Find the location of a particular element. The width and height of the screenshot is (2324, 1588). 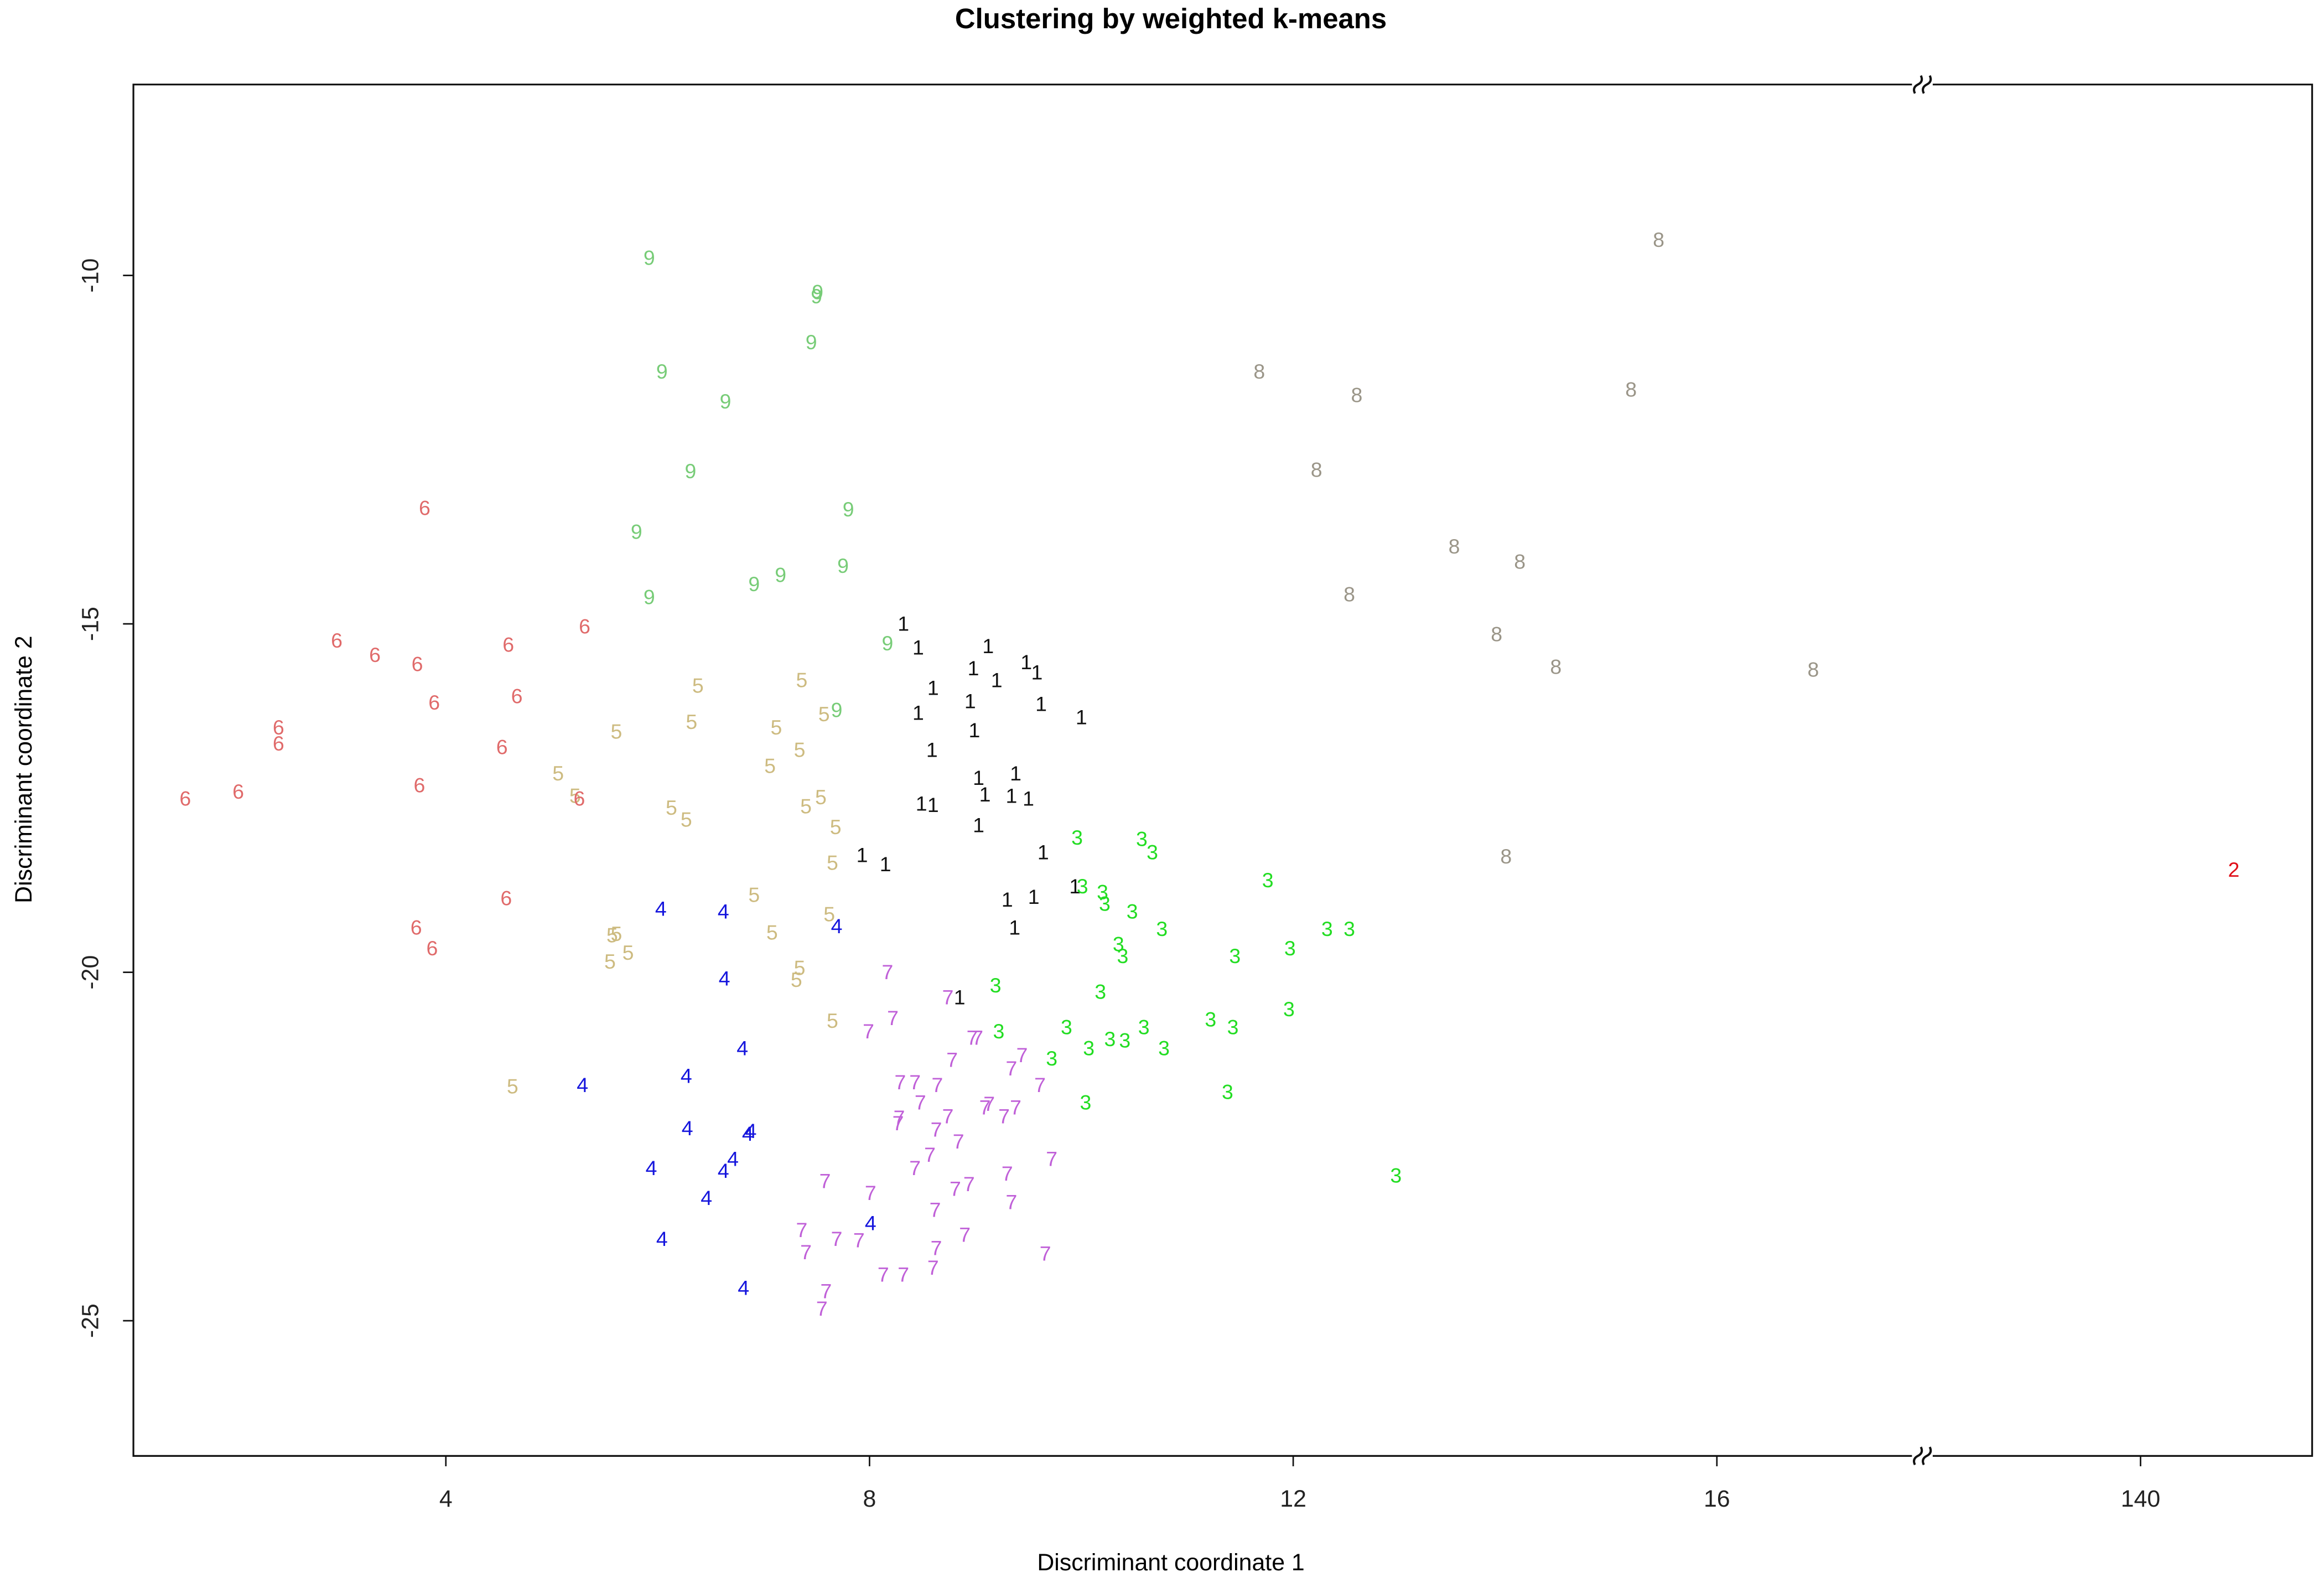

x-tick-label: 16 is located at coordinates (1717, 1499).